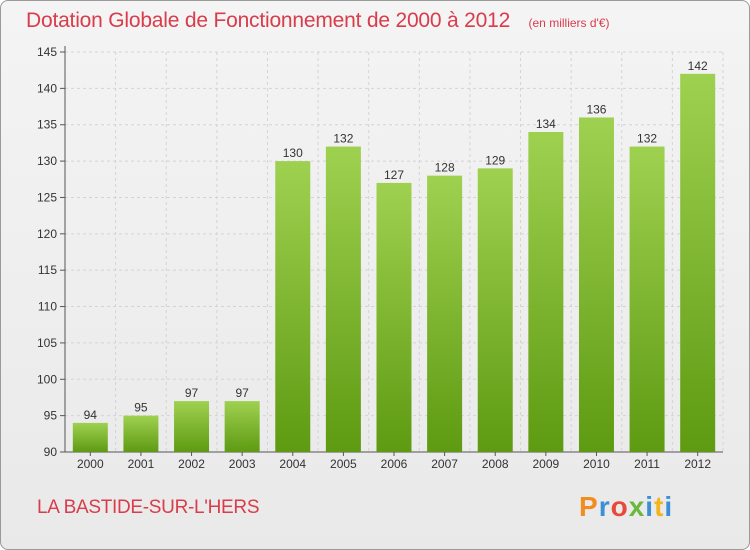 The width and height of the screenshot is (750, 550). I want to click on proxiti-logo: Proxiti, so click(626, 506).